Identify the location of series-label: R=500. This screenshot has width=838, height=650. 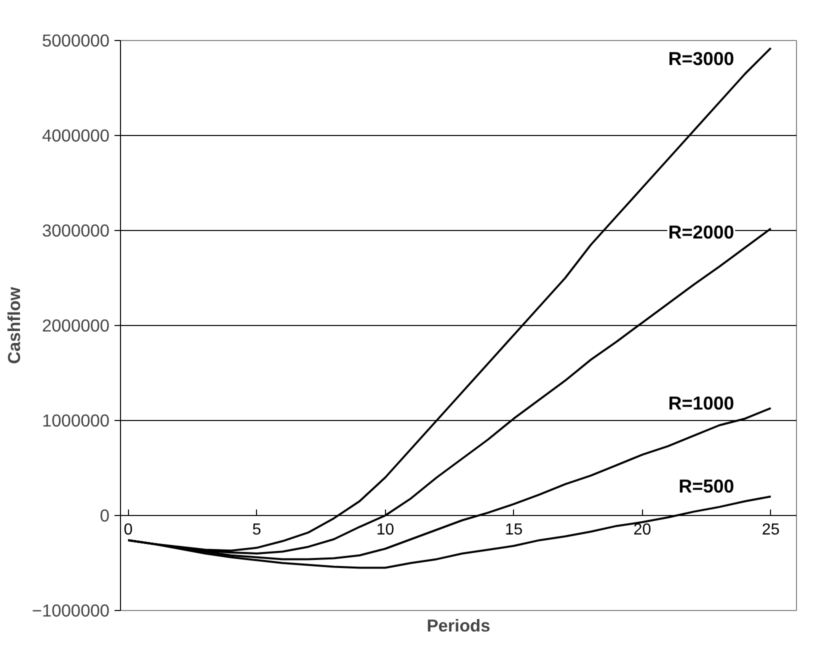
(706, 485).